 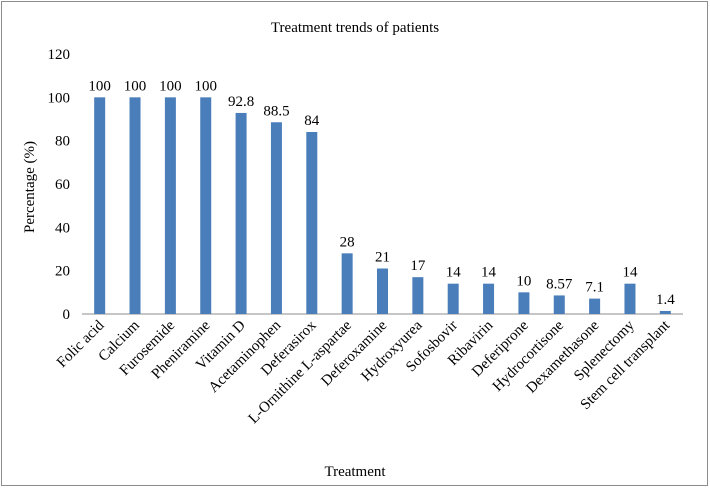 What do you see at coordinates (30, 187) in the screenshot?
I see `y-axis-title: Percentage (%)` at bounding box center [30, 187].